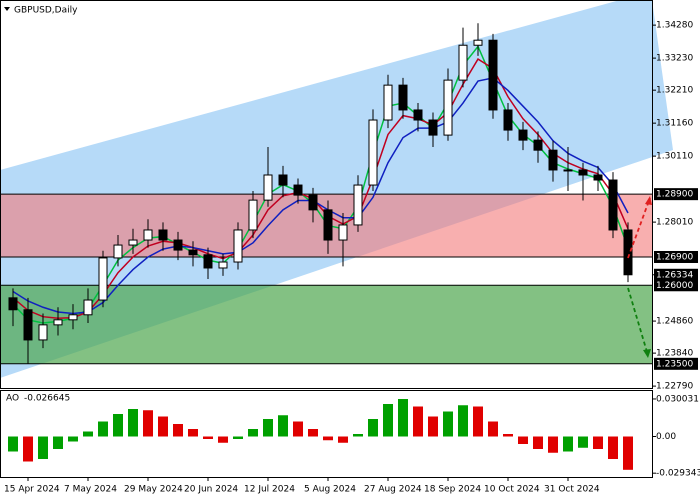  I want to click on ao-value: -0.026645, so click(47, 399).